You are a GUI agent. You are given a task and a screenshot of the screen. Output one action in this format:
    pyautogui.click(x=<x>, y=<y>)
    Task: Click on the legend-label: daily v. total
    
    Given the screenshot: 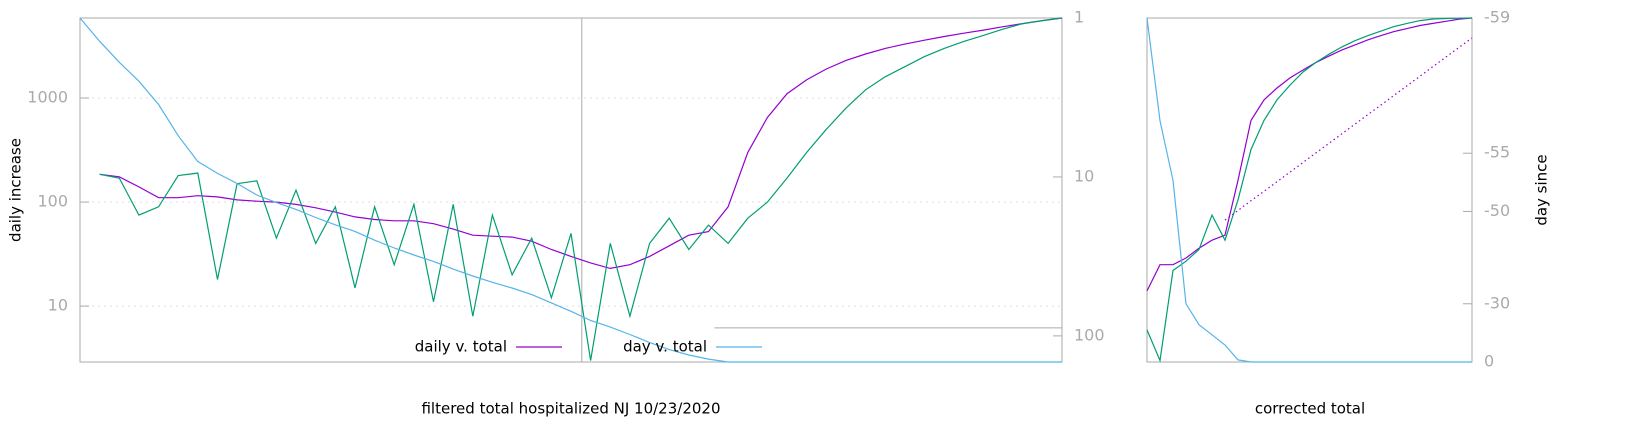 What is the action you would take?
    pyautogui.click(x=461, y=347)
    